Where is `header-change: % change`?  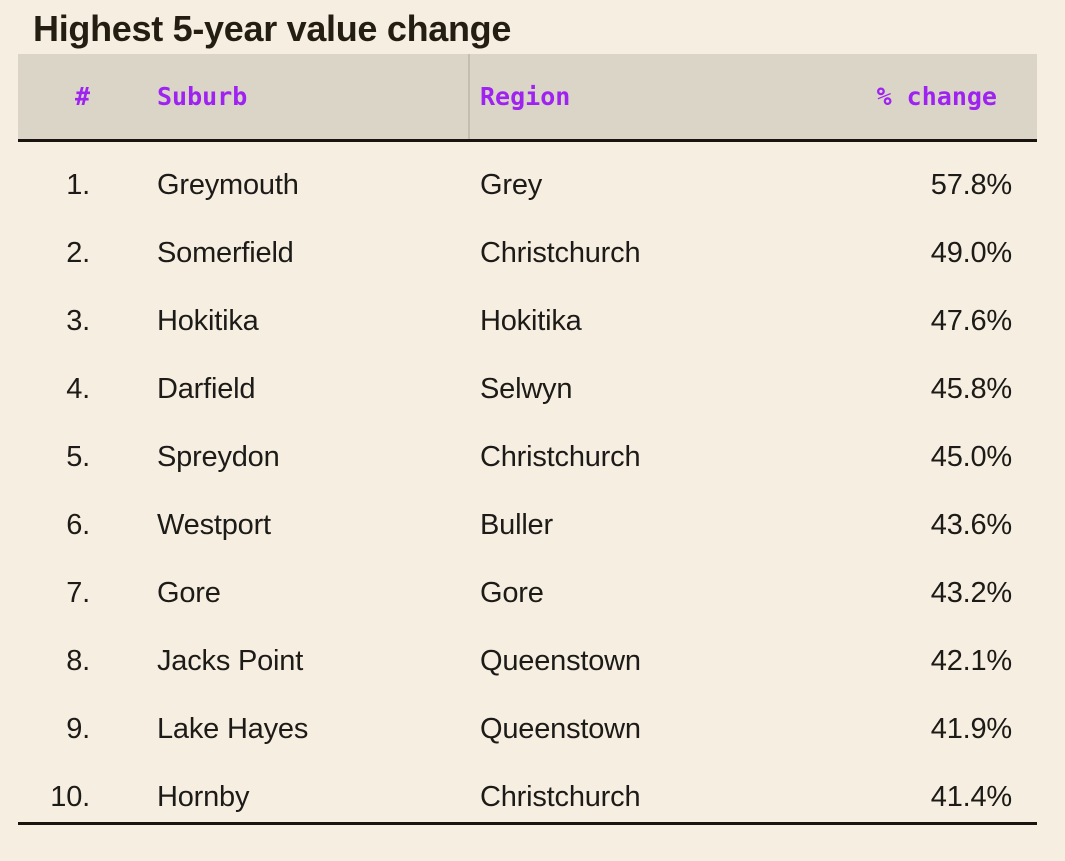 header-change: % change is located at coordinates (936, 96).